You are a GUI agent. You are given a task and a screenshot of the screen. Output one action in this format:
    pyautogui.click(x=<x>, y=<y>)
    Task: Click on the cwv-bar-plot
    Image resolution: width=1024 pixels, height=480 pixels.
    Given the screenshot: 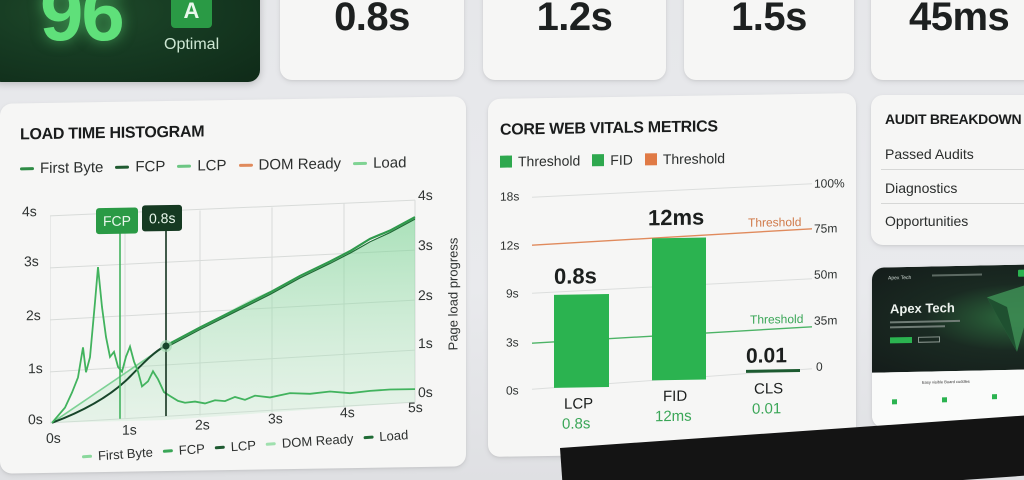 What is the action you would take?
    pyautogui.click(x=672, y=286)
    